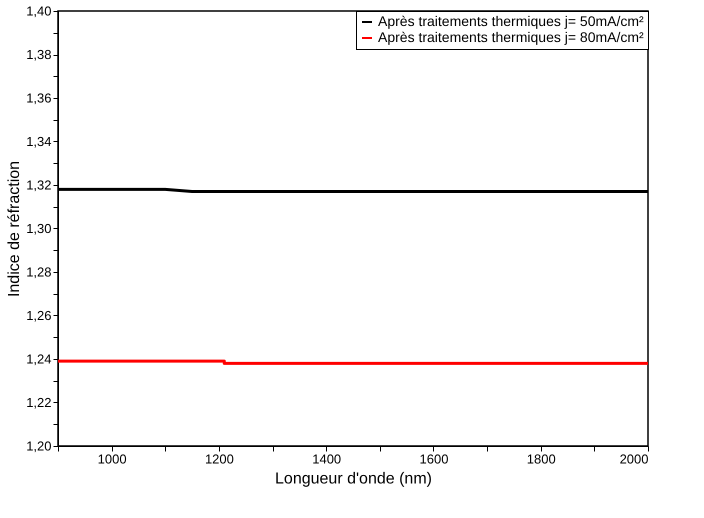  What do you see at coordinates (39, 98) in the screenshot?
I see `y-tick-label: 1,36` at bounding box center [39, 98].